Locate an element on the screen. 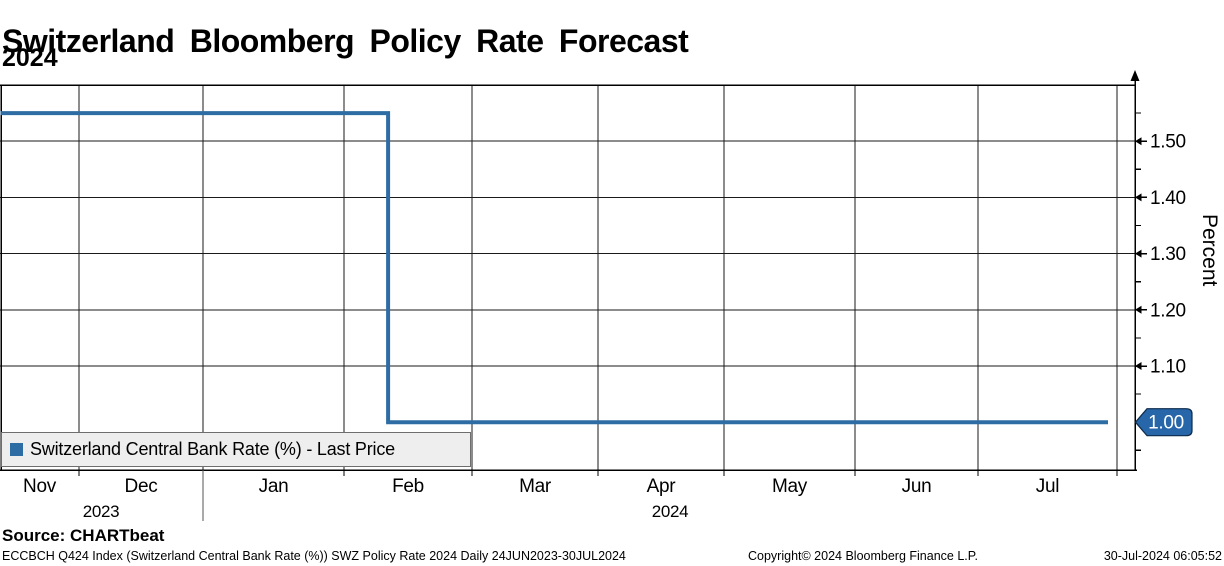 The width and height of the screenshot is (1224, 566). x-month-label: Dec is located at coordinates (141, 486).